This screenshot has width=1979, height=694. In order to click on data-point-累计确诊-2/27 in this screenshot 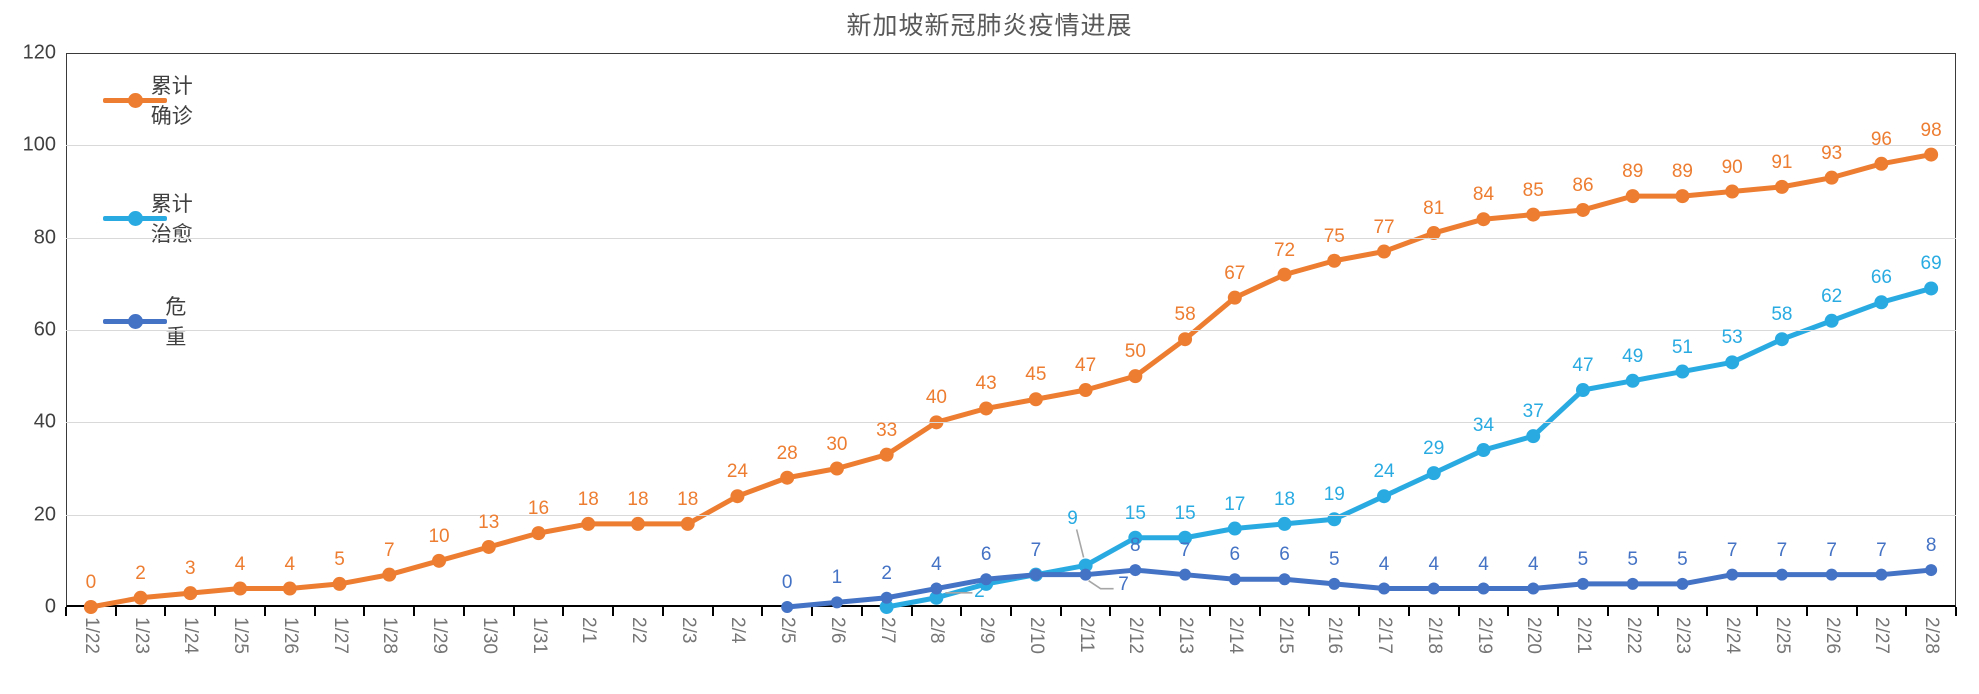, I will do `click(1881, 163)`.